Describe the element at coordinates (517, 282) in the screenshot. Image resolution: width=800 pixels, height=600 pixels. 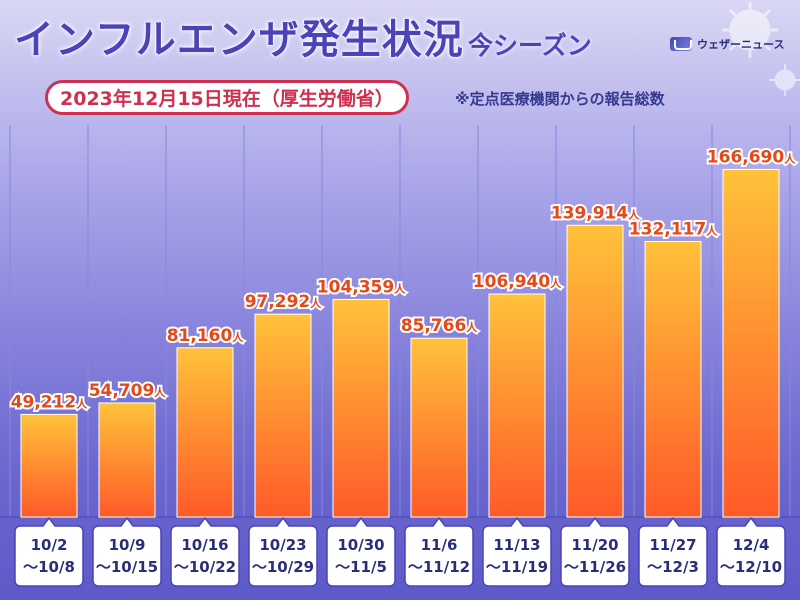
I see `bar-value-label: 106,940人` at that location.